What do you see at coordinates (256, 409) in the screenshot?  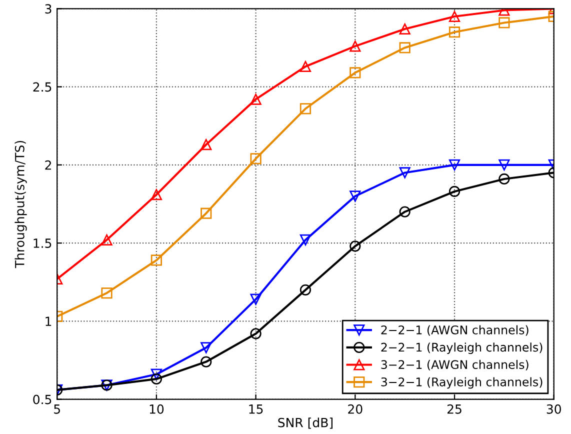 I see `x-tick-label: 15` at bounding box center [256, 409].